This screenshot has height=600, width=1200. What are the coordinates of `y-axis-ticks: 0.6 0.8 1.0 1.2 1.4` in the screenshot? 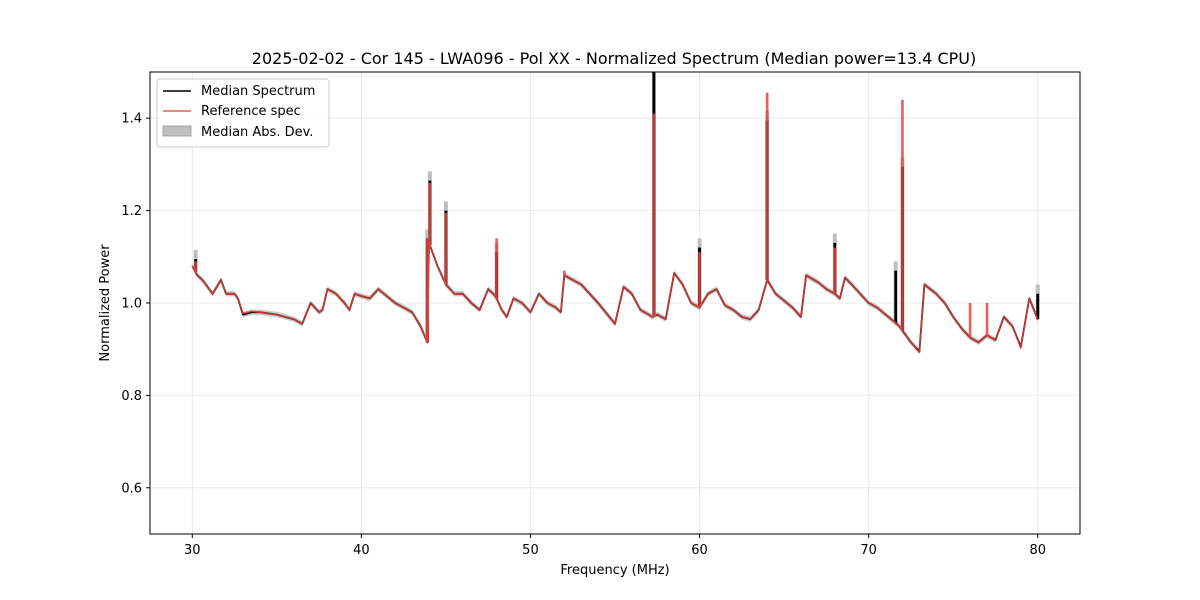 It's located at (135, 304).